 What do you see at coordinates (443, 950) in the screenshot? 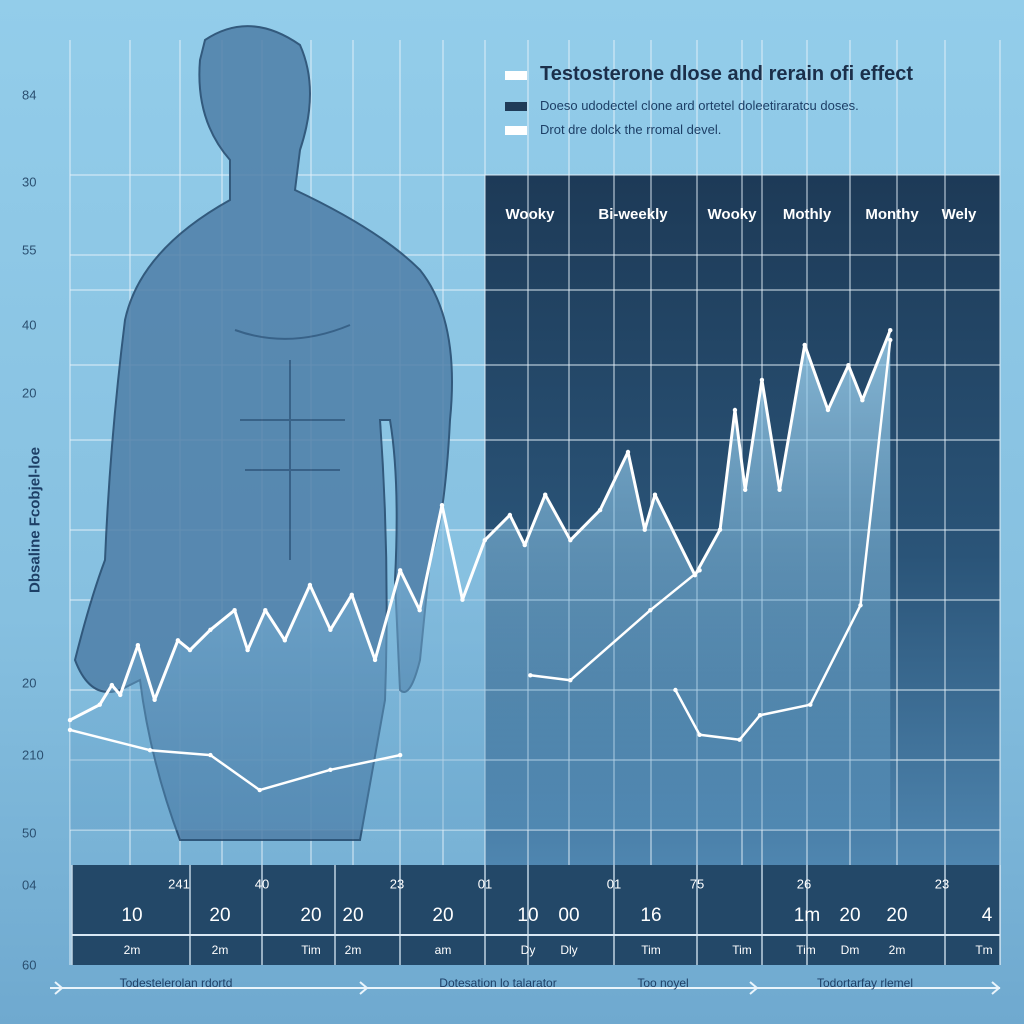
I see `table-unit: am` at bounding box center [443, 950].